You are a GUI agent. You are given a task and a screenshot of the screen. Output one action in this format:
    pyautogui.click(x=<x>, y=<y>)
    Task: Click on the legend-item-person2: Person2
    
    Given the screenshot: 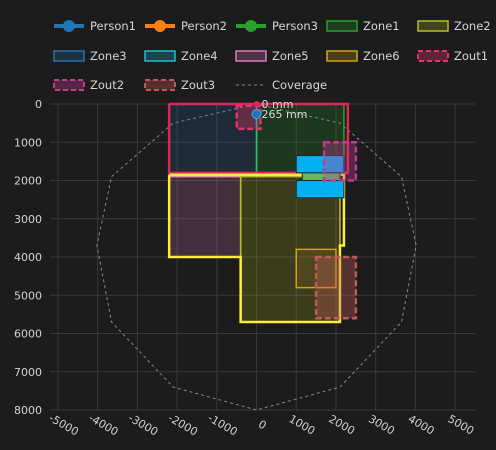 What is the action you would take?
    pyautogui.click(x=186, y=26)
    